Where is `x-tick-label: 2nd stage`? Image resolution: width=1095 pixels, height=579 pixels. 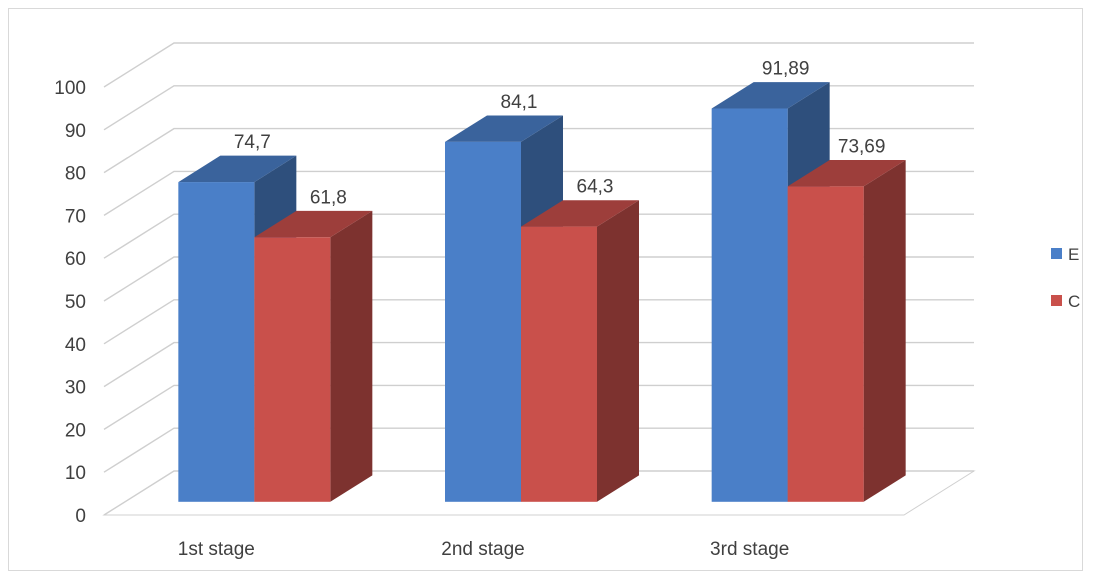
x-tick-label: 2nd stage is located at coordinates (482, 549).